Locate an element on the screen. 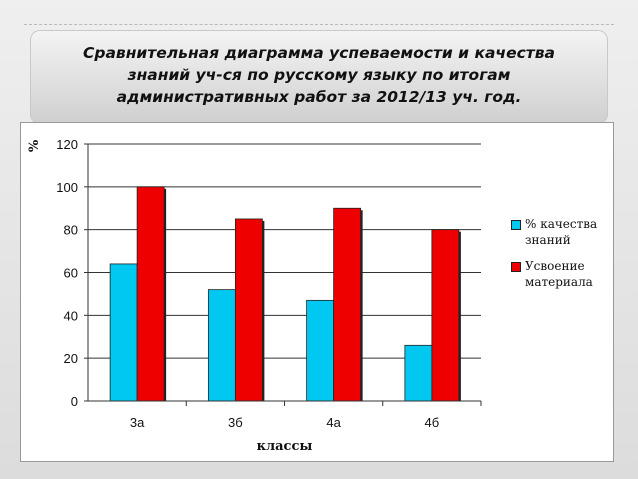 The width and height of the screenshot is (638, 479). y-tick-label: 40 is located at coordinates (71, 315).